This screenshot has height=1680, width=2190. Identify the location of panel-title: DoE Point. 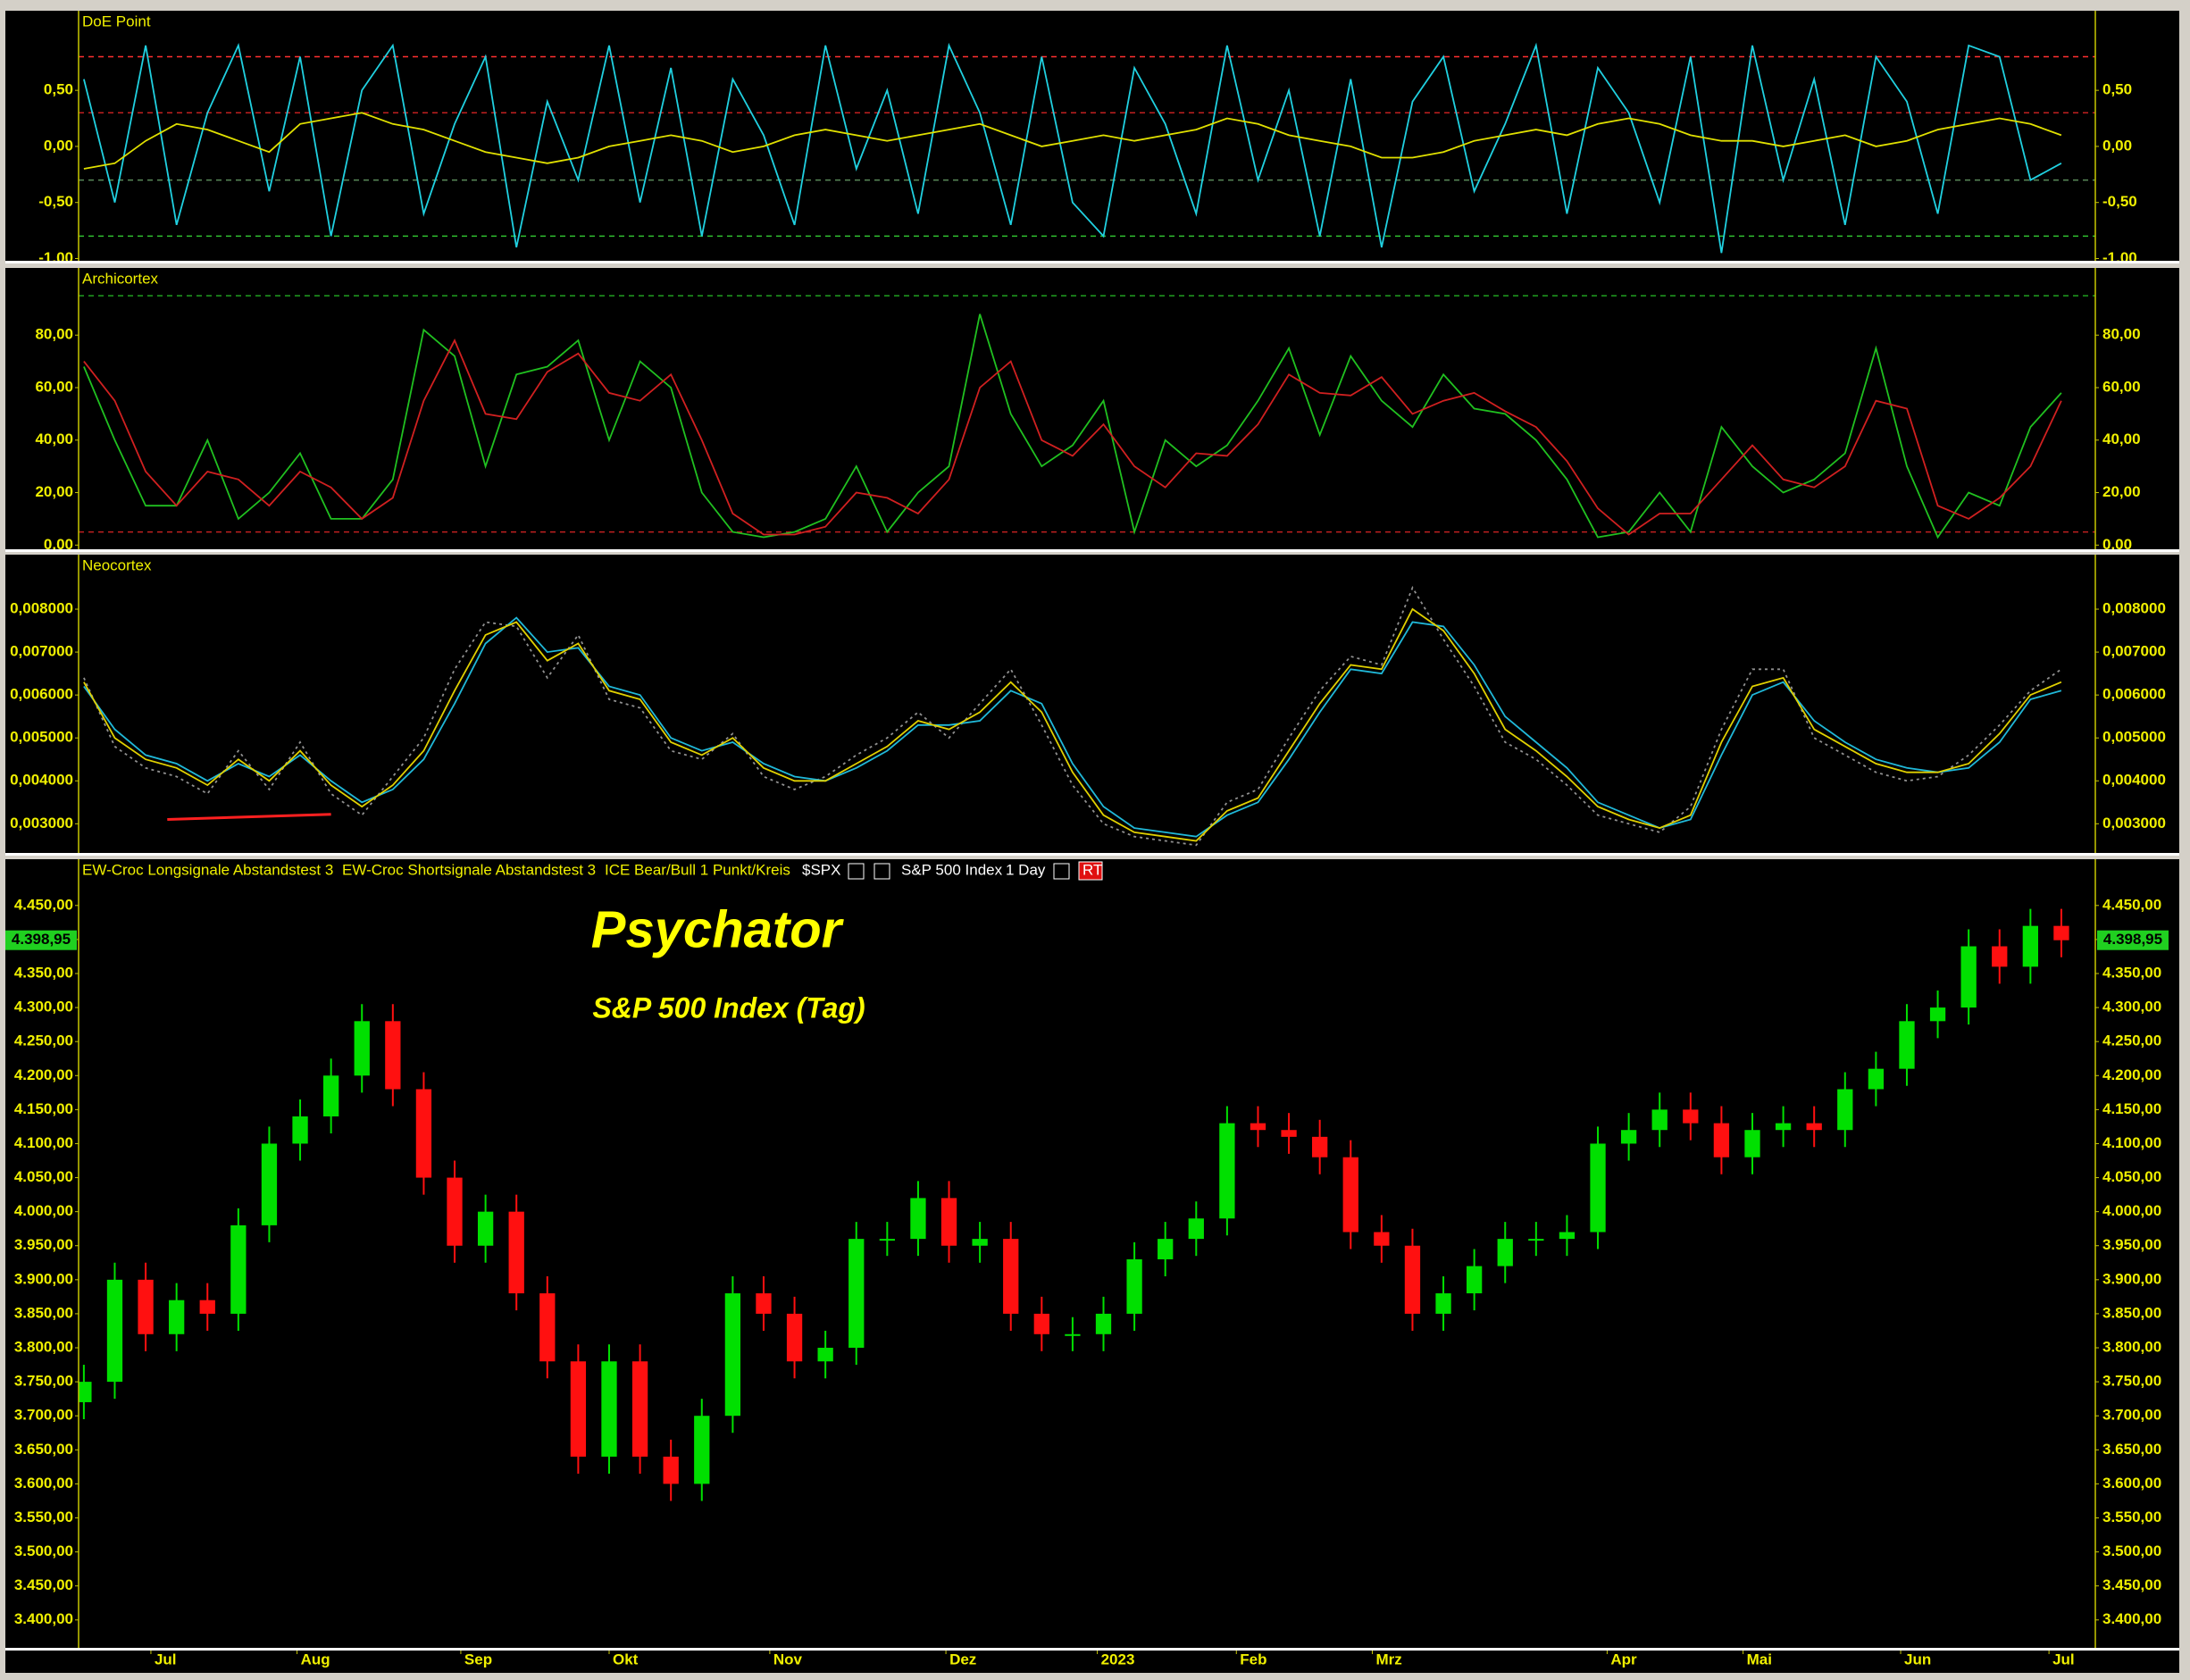
(116, 21).